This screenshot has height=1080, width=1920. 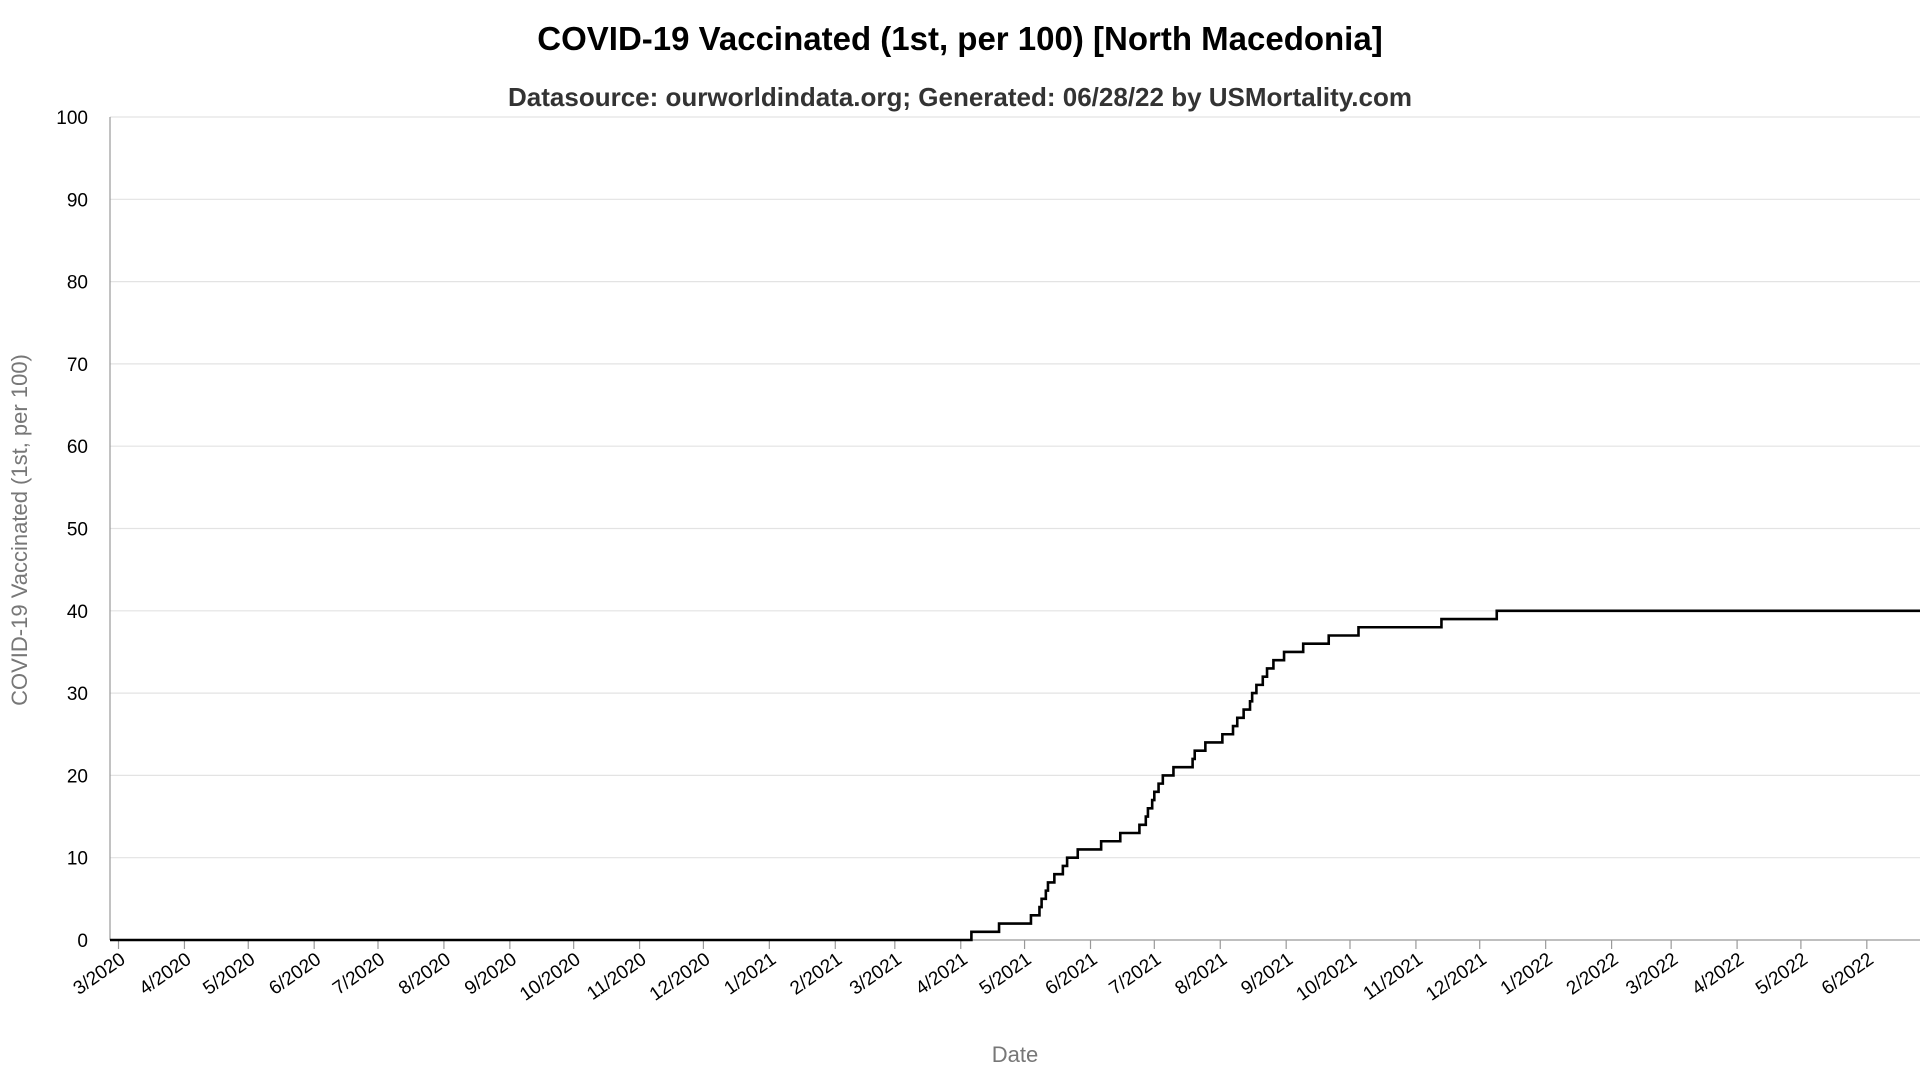 I want to click on y-axis-title: COVID-19 Vaccinated (1st, per 100), so click(x=19, y=530).